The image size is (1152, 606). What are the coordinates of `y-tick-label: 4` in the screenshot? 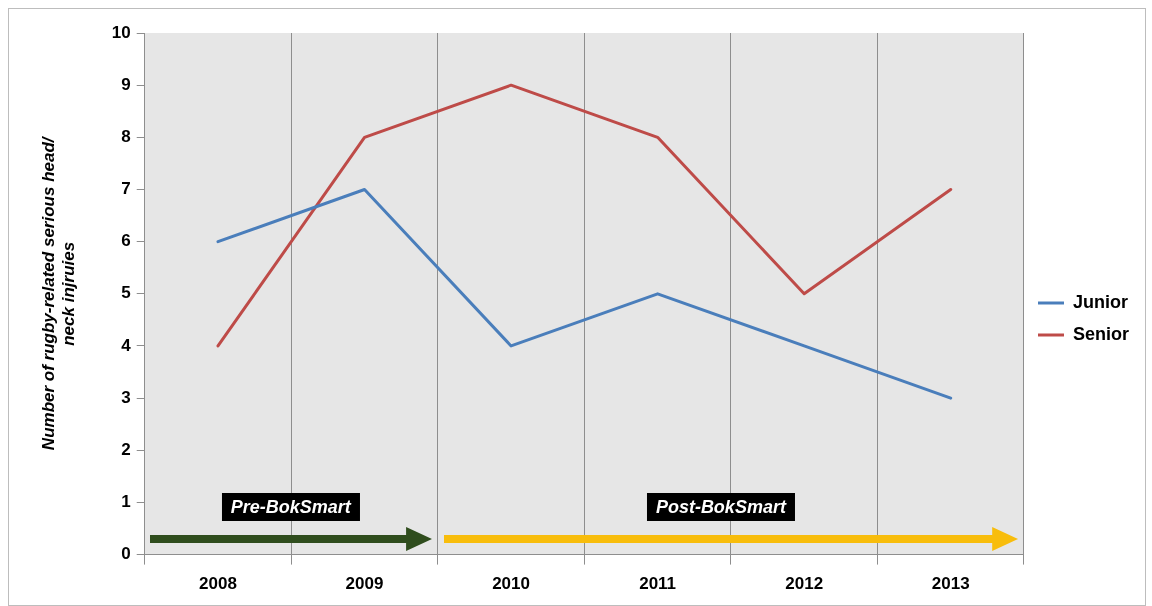 It's located at (126, 345).